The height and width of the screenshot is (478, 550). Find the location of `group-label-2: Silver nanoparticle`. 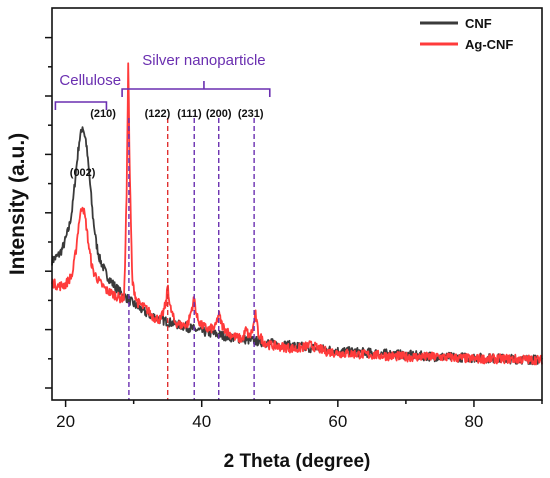

group-label-2: Silver nanoparticle is located at coordinates (203, 60).